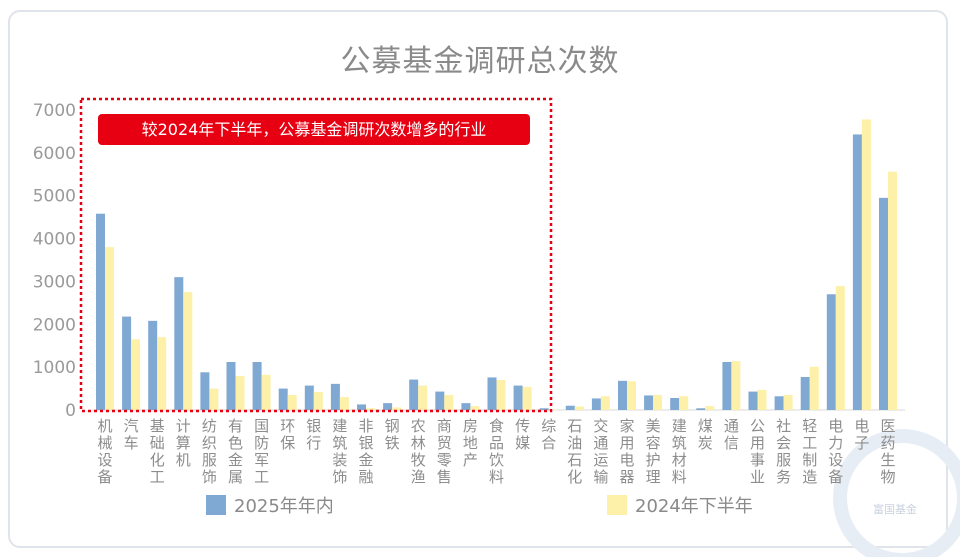 The image size is (960, 557). Describe the element at coordinates (626, 451) in the screenshot. I see `category-label: 家用电器` at that location.